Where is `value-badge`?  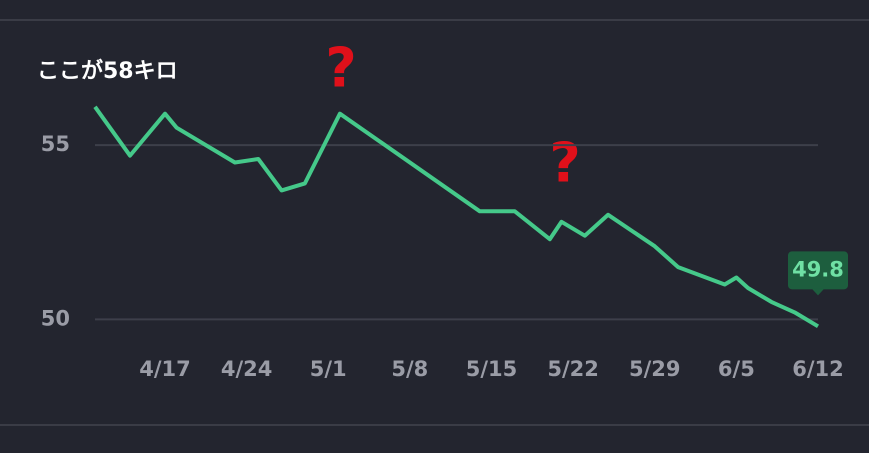
value-badge is located at coordinates (818, 270).